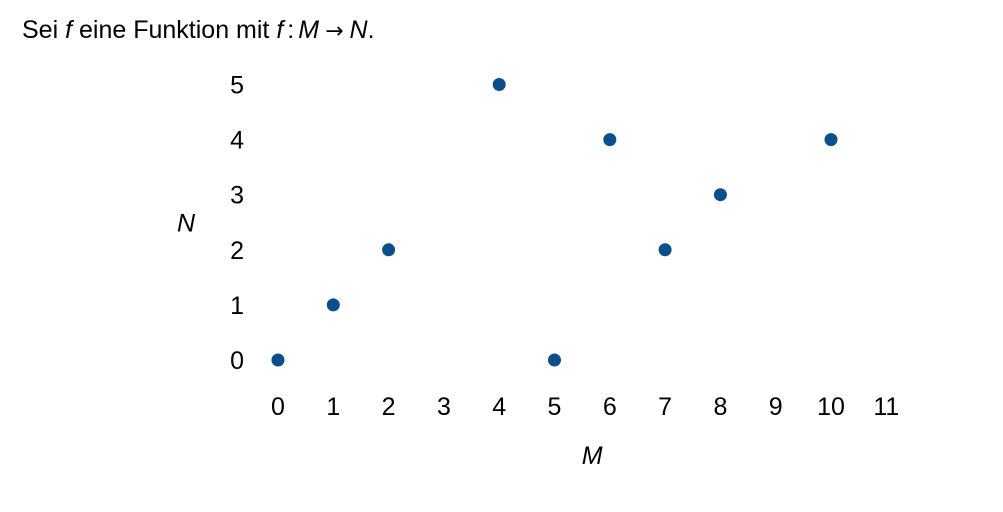 The width and height of the screenshot is (1003, 512). Describe the element at coordinates (186, 223) in the screenshot. I see `y-axis-label: N` at that location.